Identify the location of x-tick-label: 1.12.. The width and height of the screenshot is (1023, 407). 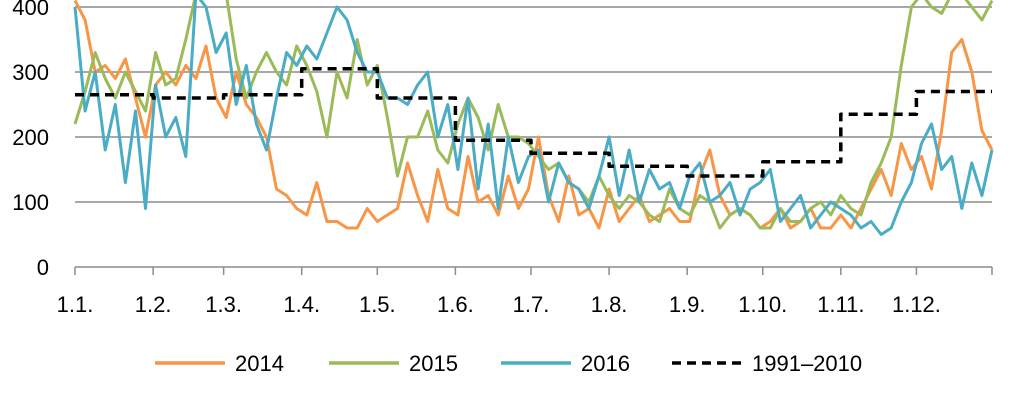
(916, 304).